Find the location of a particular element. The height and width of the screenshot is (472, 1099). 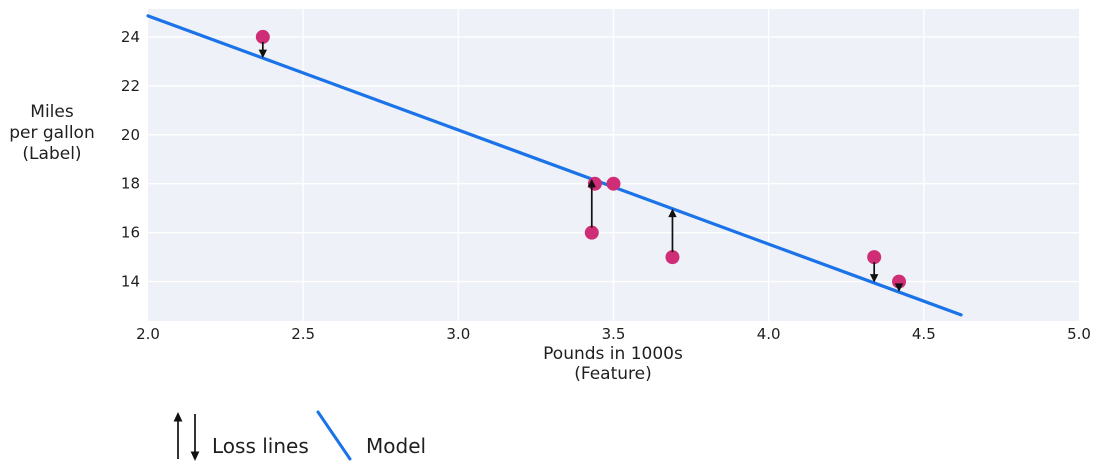

loss-down-arrow-icon is located at coordinates (195, 437).